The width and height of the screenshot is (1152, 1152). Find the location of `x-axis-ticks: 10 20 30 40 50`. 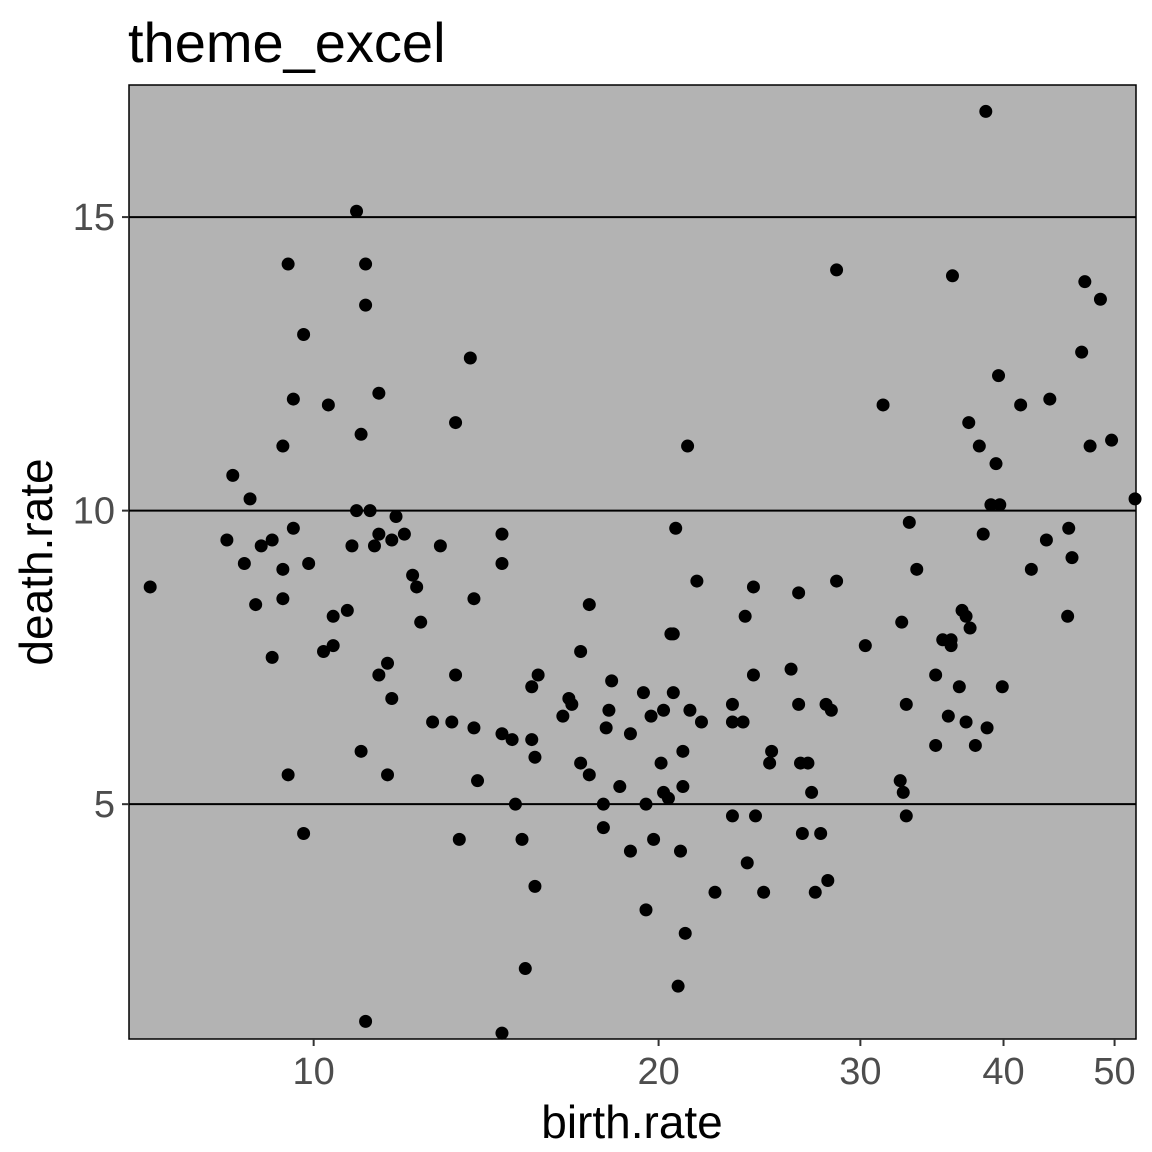

x-axis-ticks: 10 20 30 40 50 is located at coordinates (714, 1066).